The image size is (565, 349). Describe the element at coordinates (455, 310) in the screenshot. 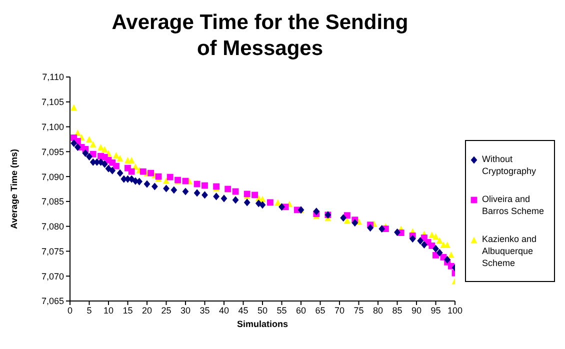

I see `x-tick-label: 100` at that location.